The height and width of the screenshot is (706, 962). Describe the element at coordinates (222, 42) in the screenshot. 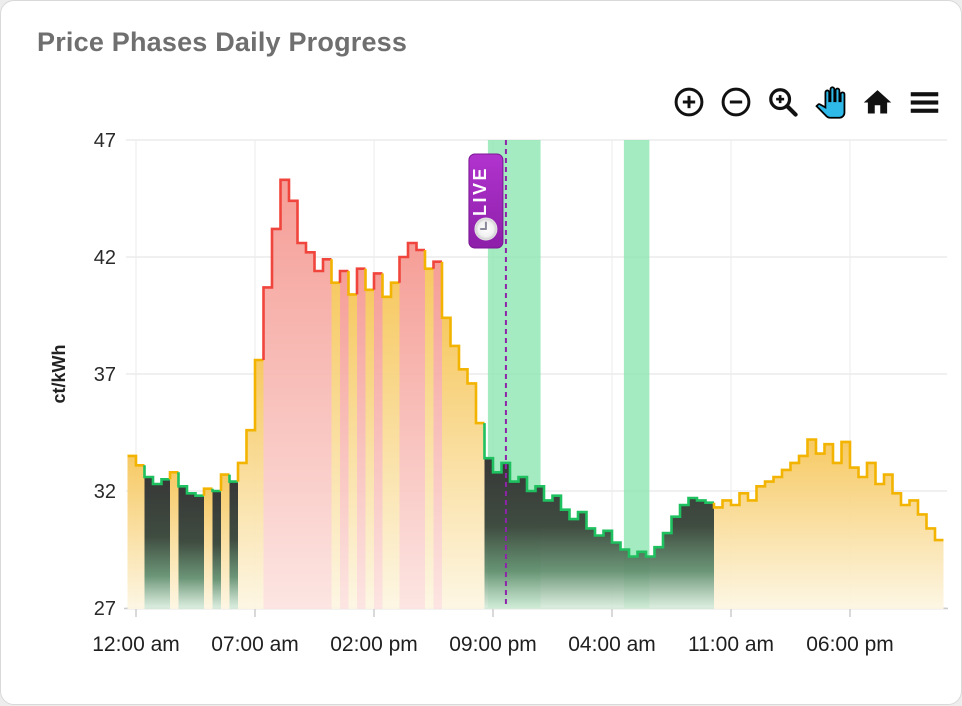

I see `page-title: Price Phases Daily Progress` at that location.